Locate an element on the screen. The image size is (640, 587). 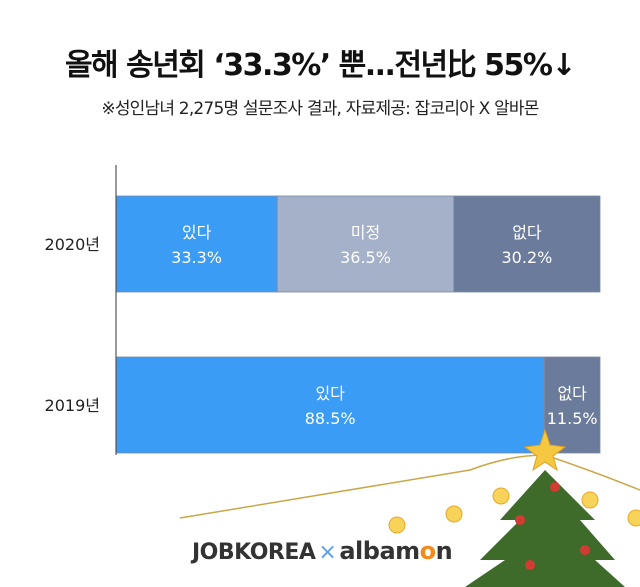
segment-value-label: 36.5% is located at coordinates (365, 257).